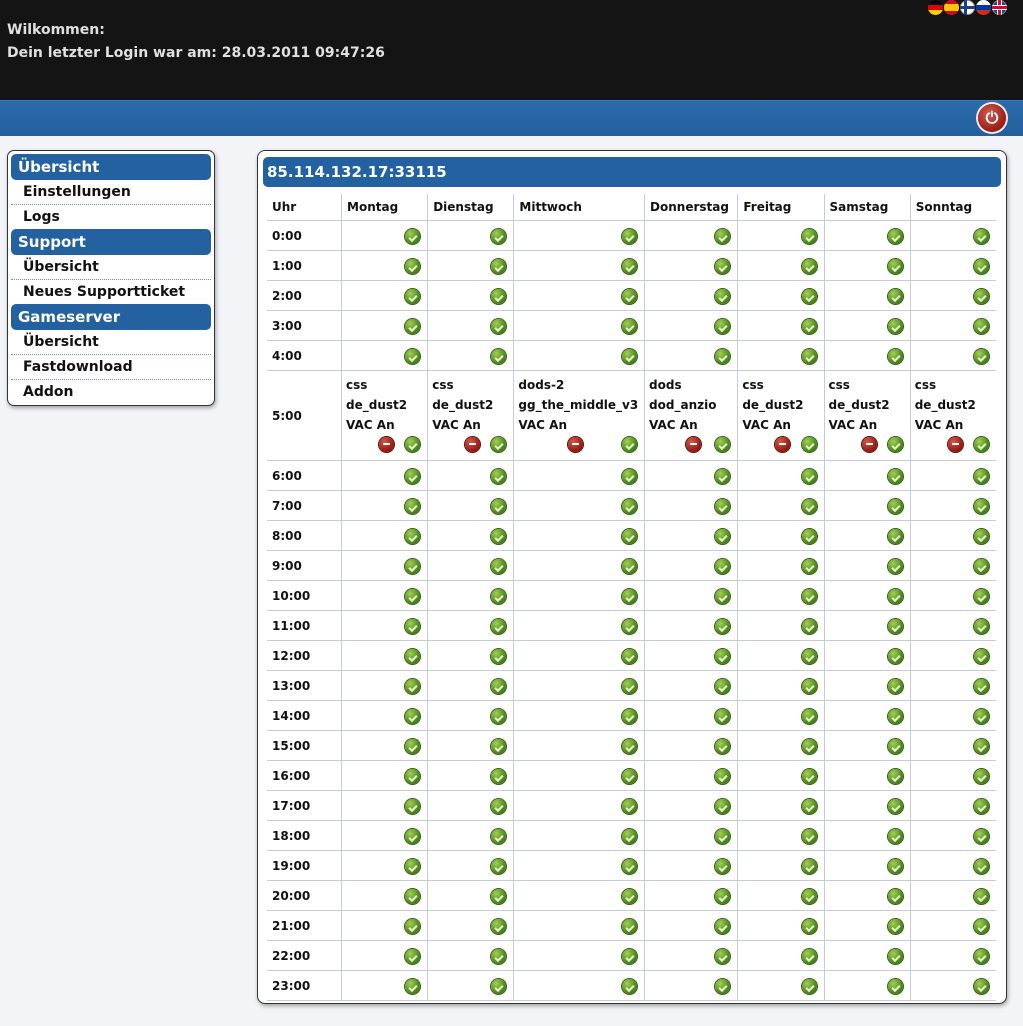 The height and width of the screenshot is (1026, 1023). Describe the element at coordinates (967, 7) in the screenshot. I see `flag-fi-icon` at that location.